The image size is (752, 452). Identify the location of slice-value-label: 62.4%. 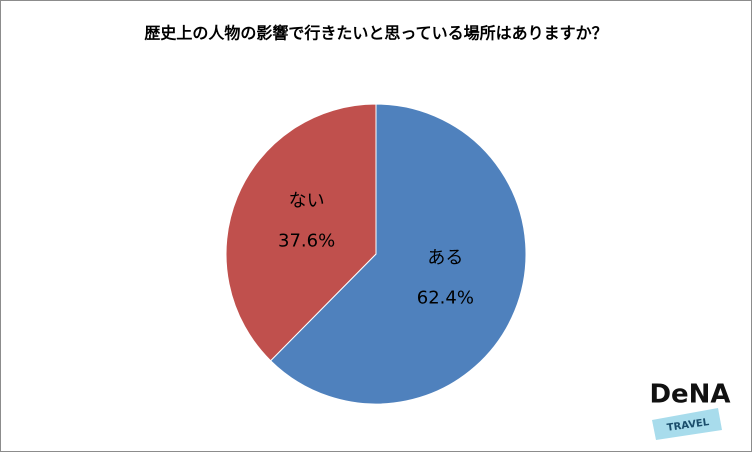
(445, 297).